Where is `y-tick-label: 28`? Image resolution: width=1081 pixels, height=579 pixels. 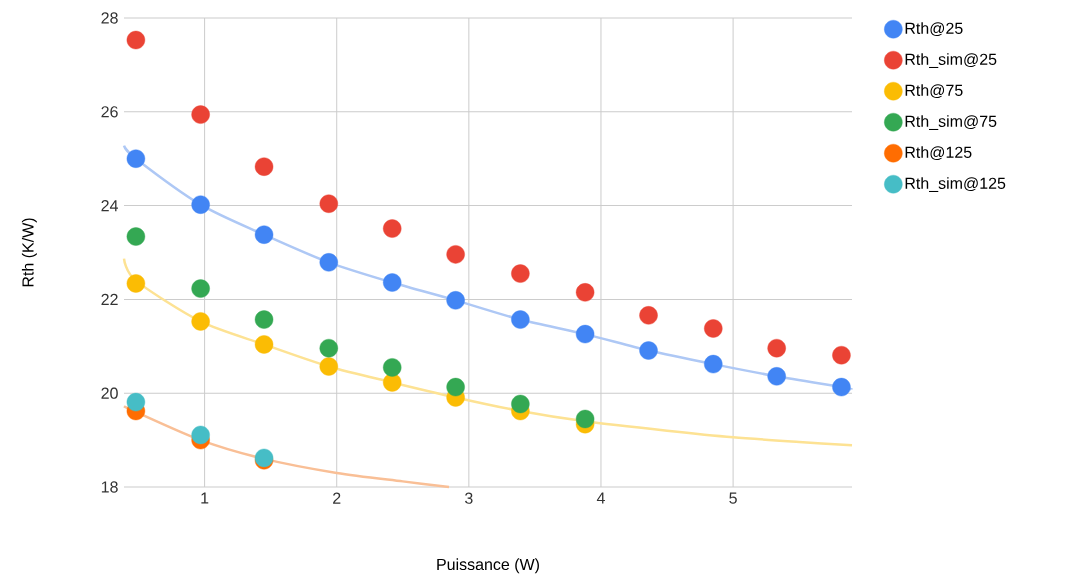 y-tick-label: 28 is located at coordinates (109, 18).